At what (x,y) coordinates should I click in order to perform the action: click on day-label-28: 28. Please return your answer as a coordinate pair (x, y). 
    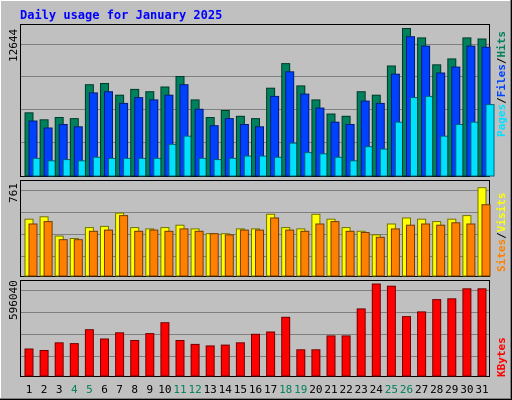
    Looking at the image, I should click on (436, 389).